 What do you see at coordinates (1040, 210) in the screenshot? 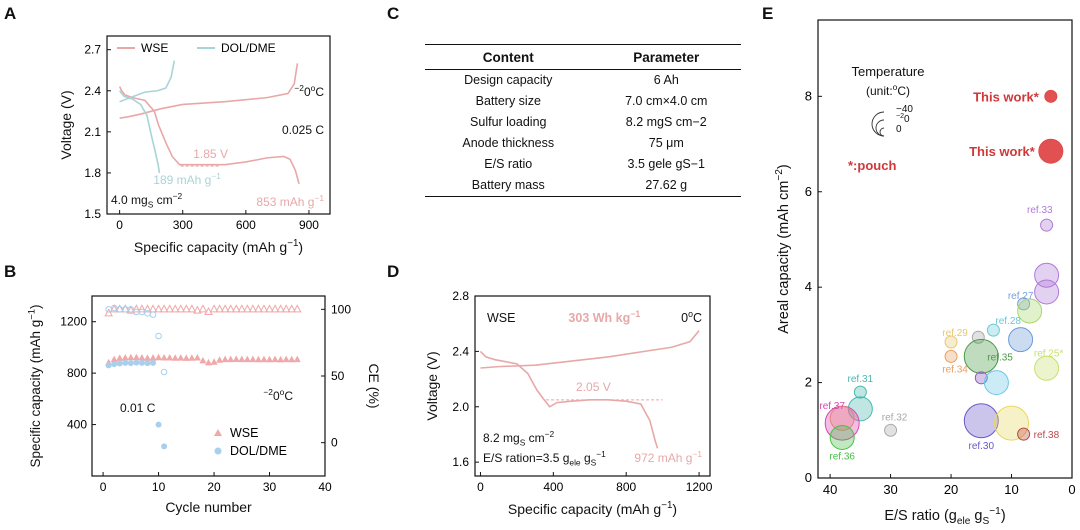
I see `point-label: ref.33` at bounding box center [1040, 210].